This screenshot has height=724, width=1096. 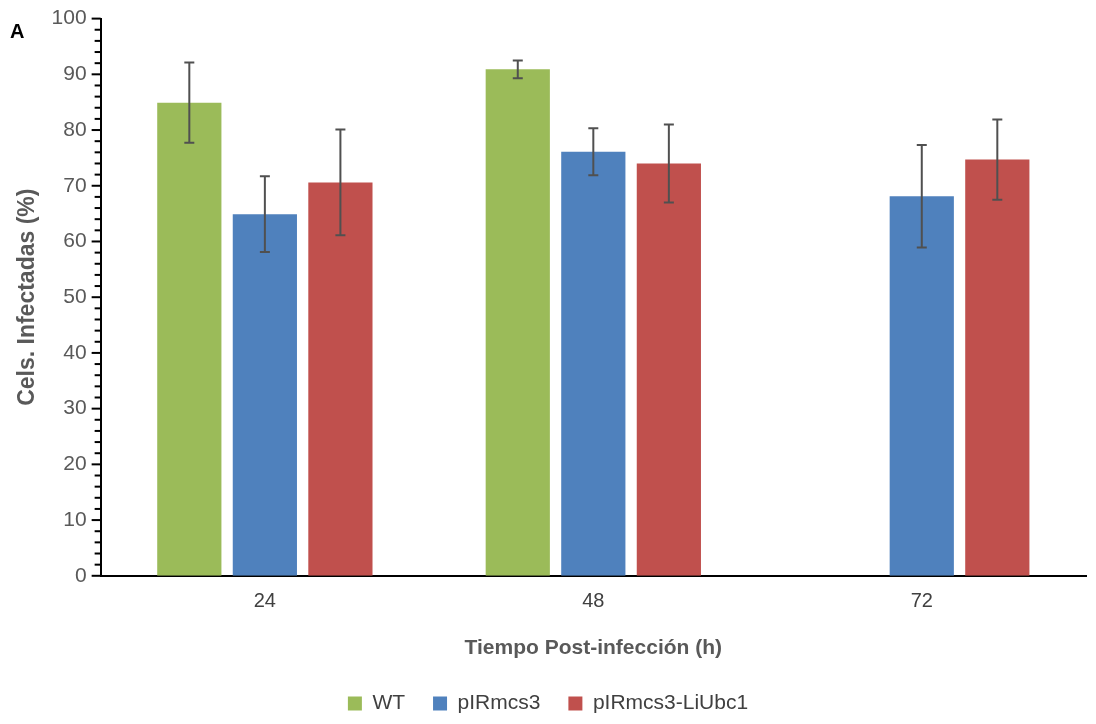 What do you see at coordinates (80, 574) in the screenshot?
I see `y-tick-label: 0` at bounding box center [80, 574].